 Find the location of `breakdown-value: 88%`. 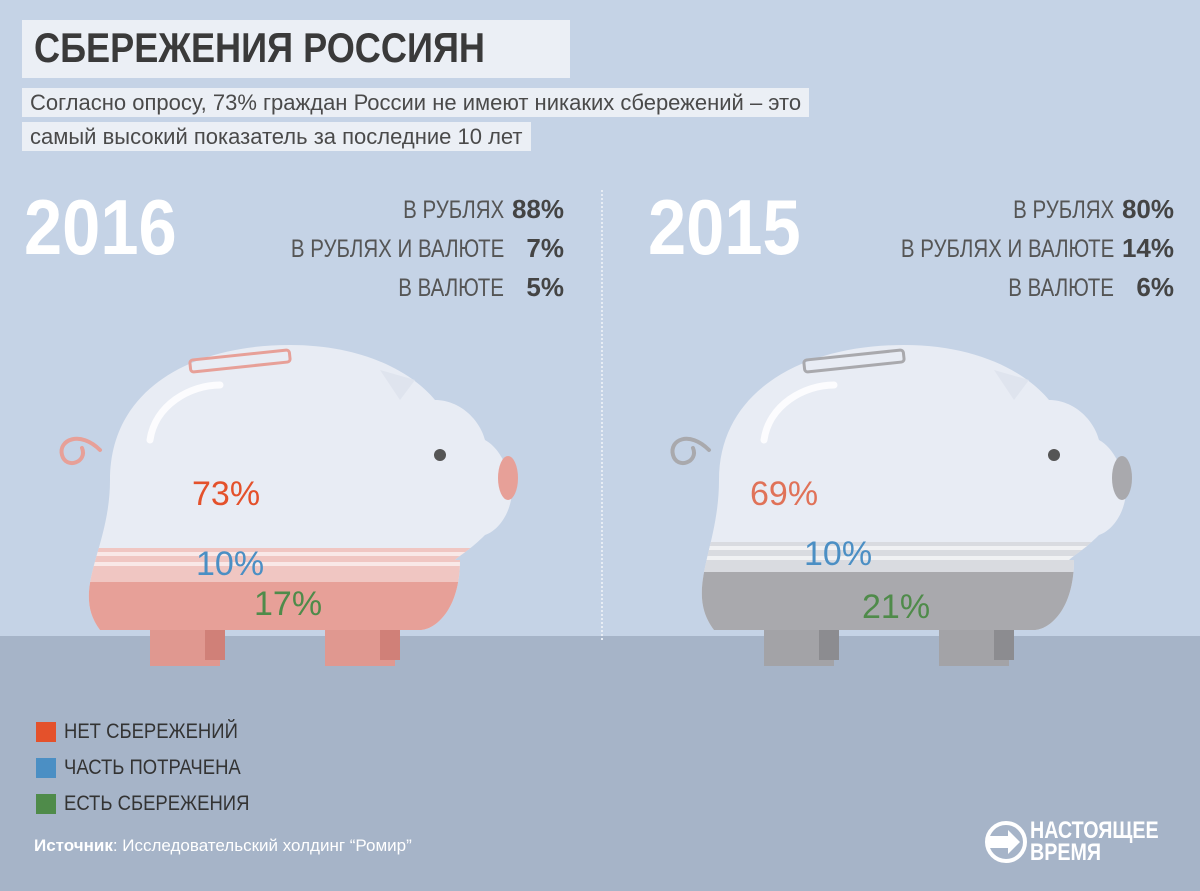

breakdown-value: 88% is located at coordinates (537, 209).